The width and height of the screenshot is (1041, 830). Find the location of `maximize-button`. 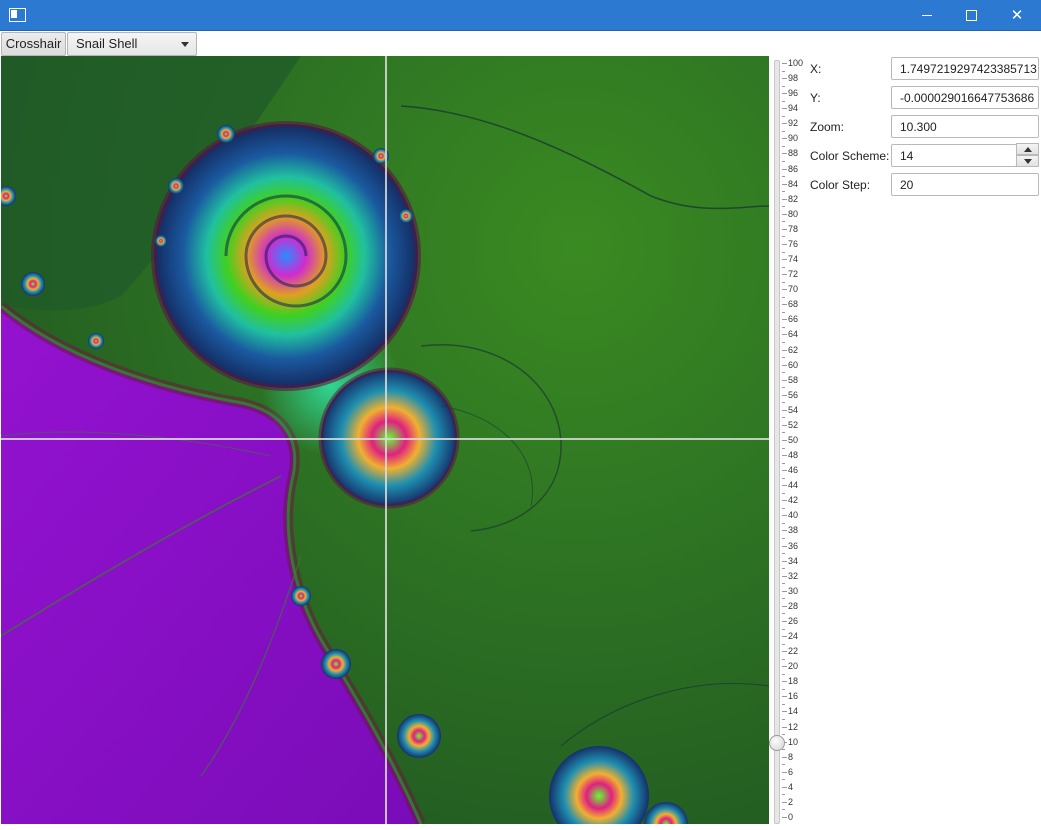

maximize-button is located at coordinates (971, 15).